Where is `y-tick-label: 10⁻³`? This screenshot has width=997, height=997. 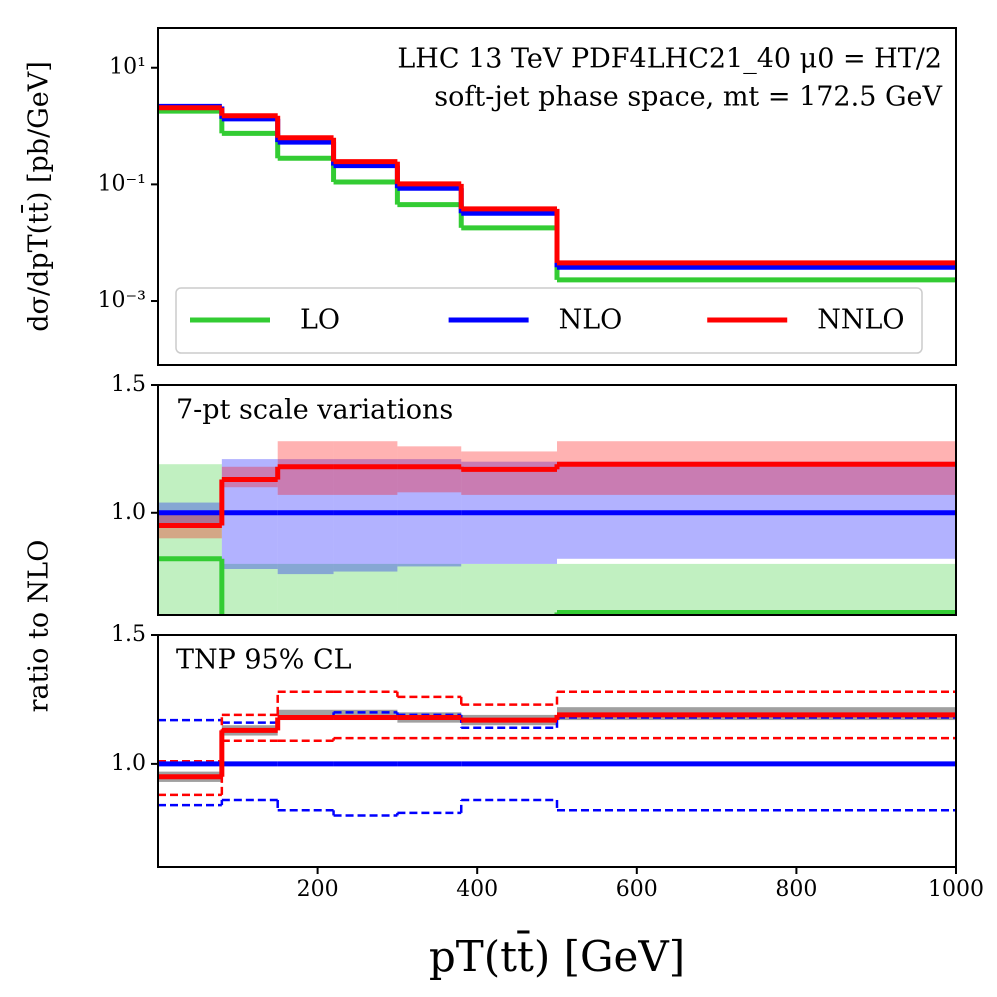
y-tick-label: 10⁻³ is located at coordinates (122, 300).